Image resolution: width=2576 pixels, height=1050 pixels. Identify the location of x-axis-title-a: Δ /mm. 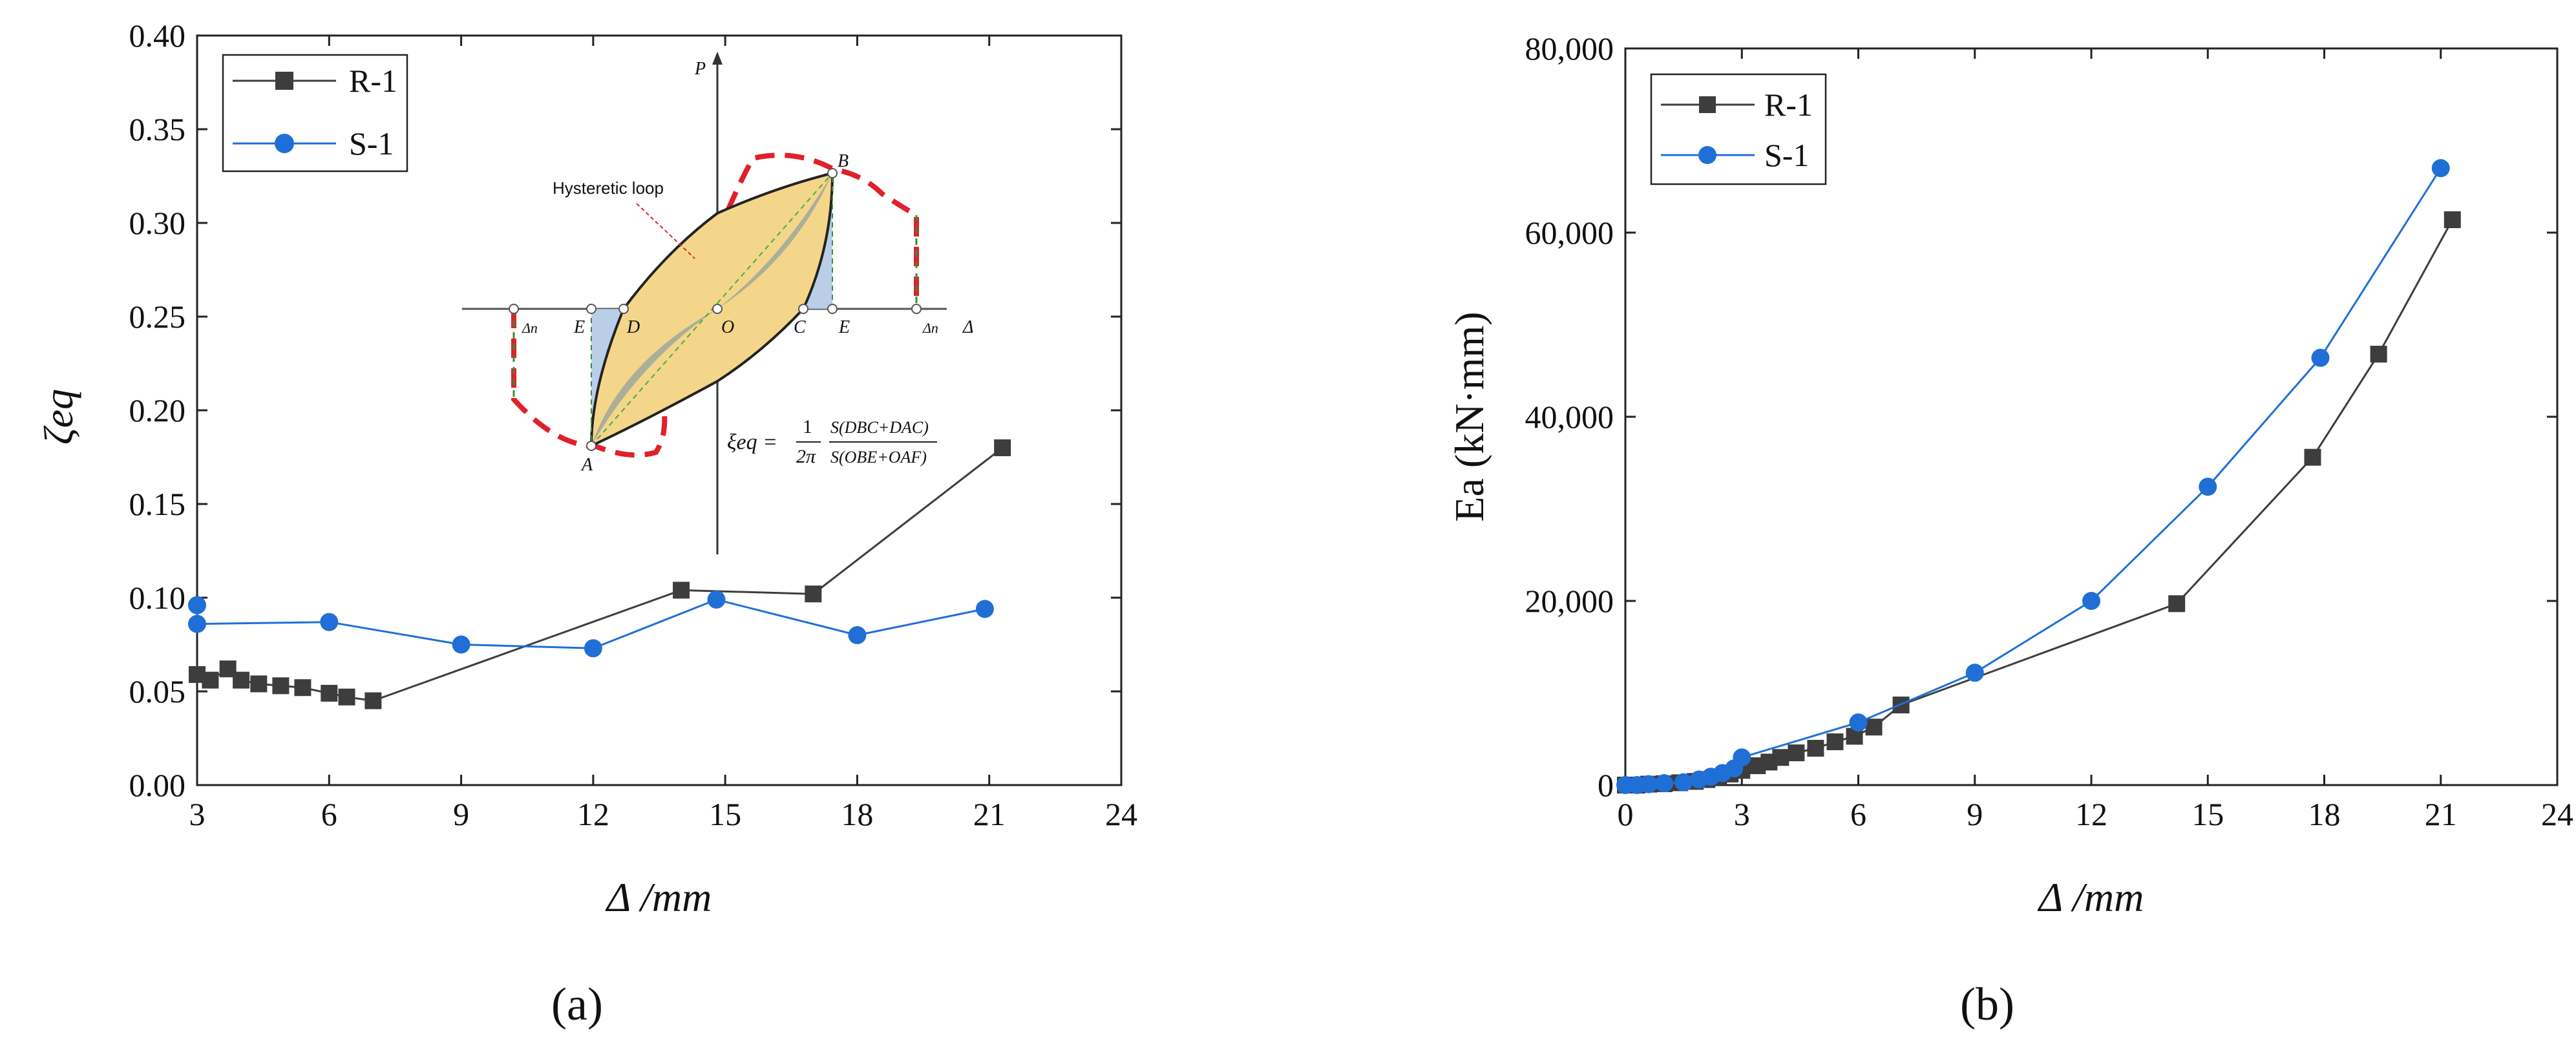
(658, 897).